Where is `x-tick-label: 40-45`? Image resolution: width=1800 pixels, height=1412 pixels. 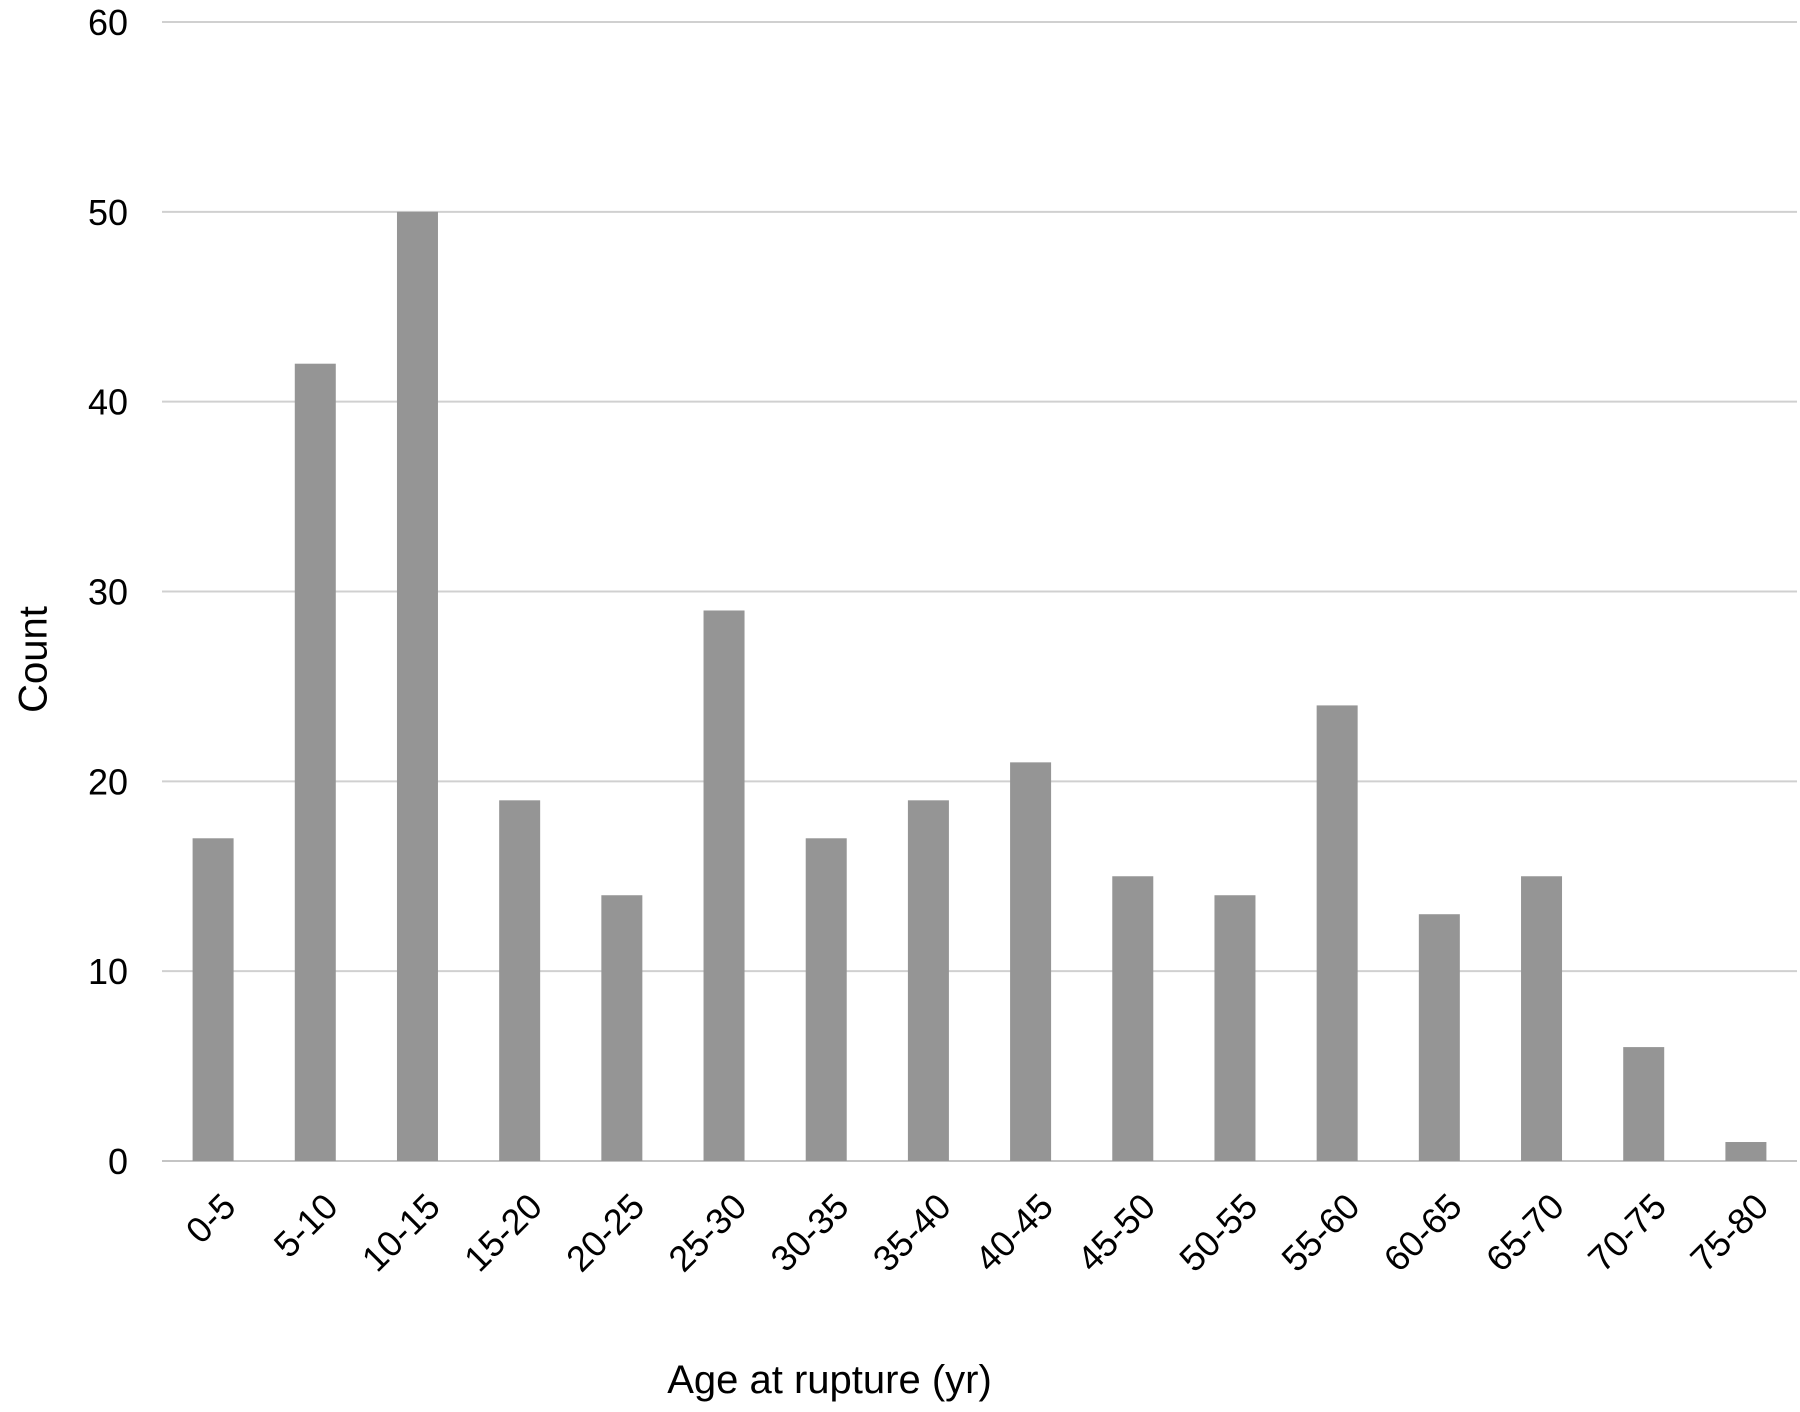 x-tick-label: 40-45 is located at coordinates (1014, 1232).